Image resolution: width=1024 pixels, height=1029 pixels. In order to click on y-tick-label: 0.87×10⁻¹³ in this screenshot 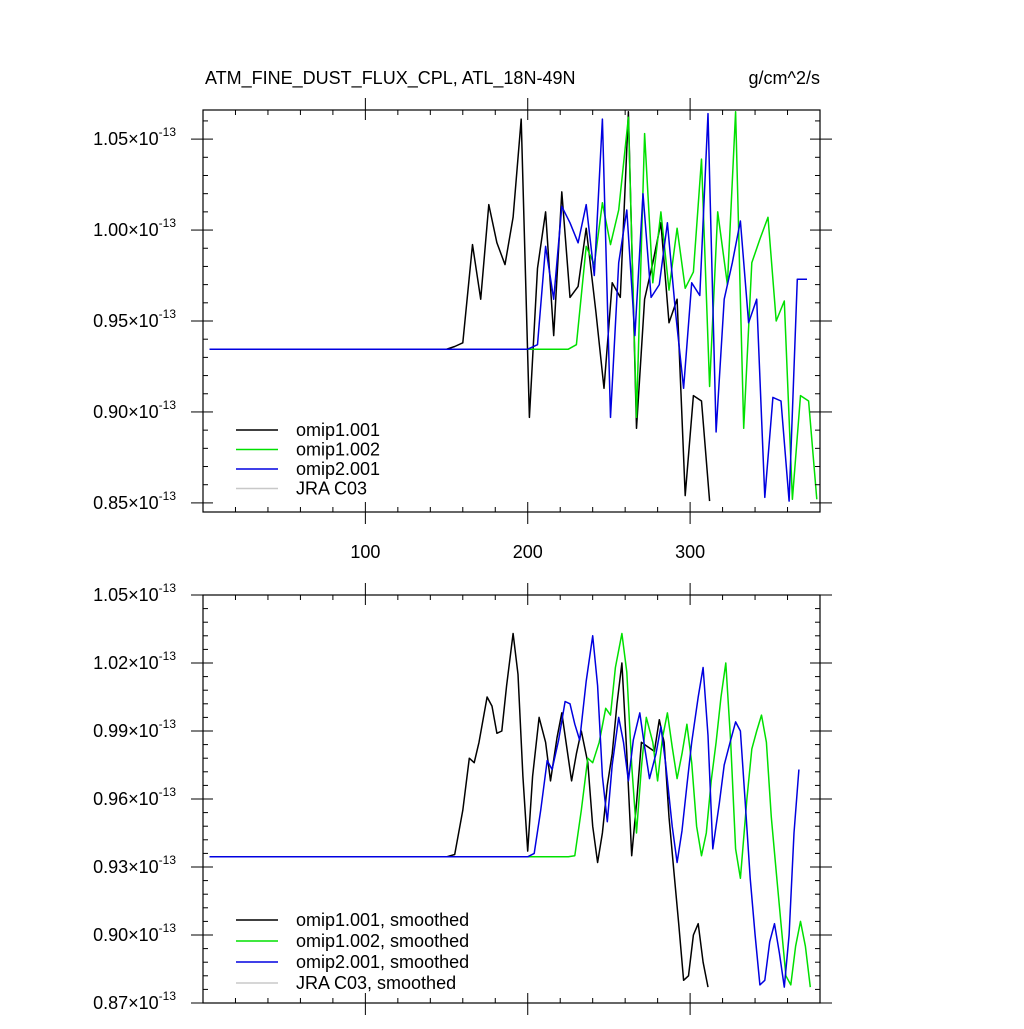, I will do `click(134, 1001)`.